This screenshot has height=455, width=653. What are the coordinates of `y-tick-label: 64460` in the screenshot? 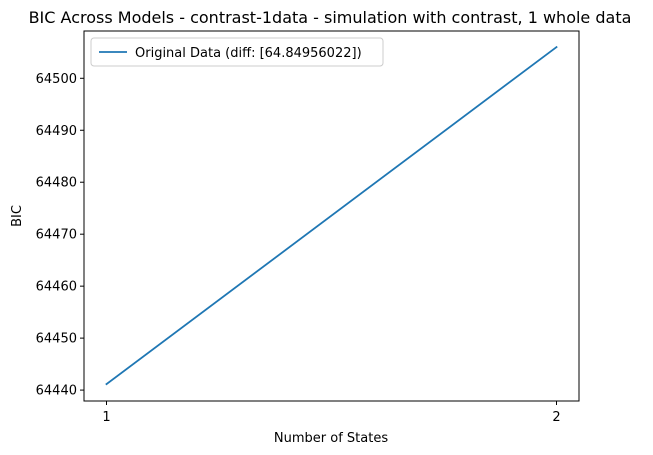 It's located at (56, 287).